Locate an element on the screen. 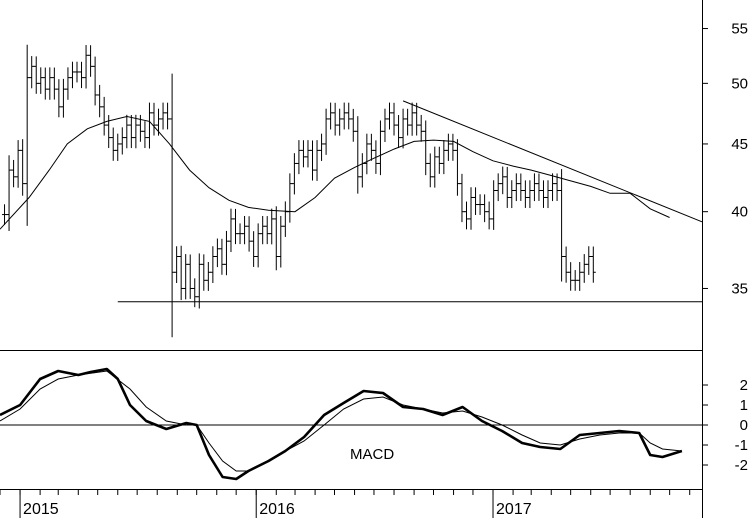  macd-tick-label: -1 is located at coordinates (741, 445).